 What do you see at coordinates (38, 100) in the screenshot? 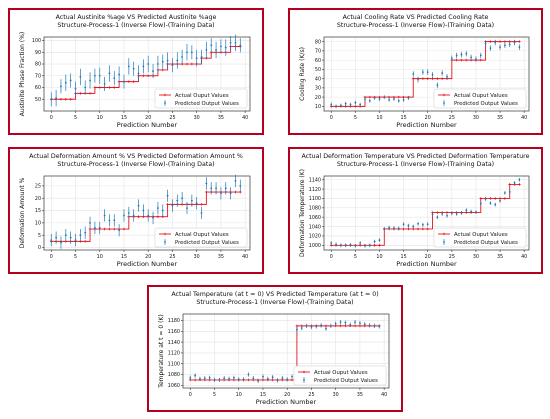
I see `y-tick-label: 50` at bounding box center [38, 100].